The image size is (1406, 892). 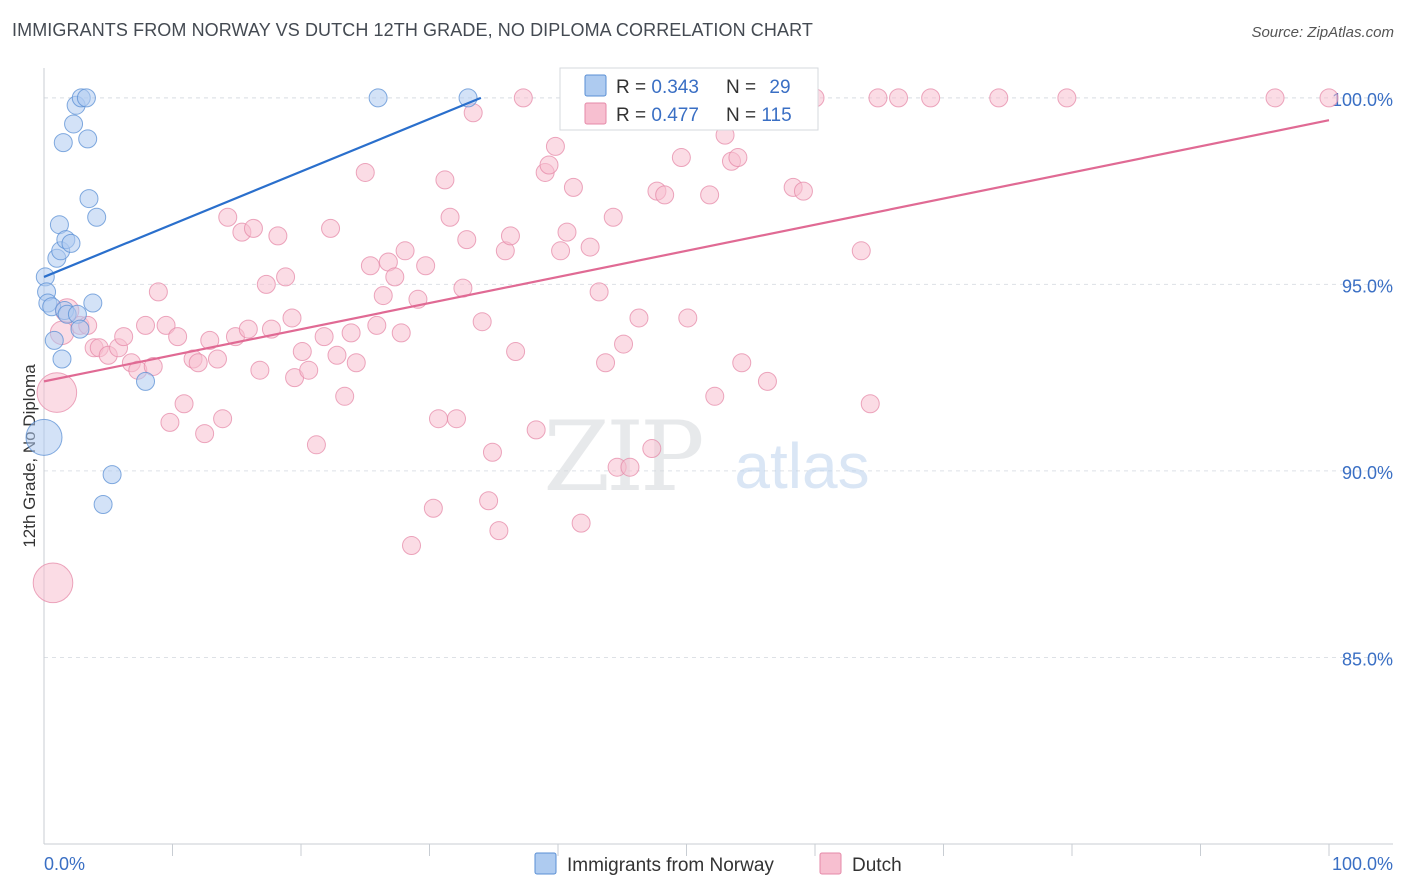 I want to click on svg-text: N = 29, so click(x=758, y=87).